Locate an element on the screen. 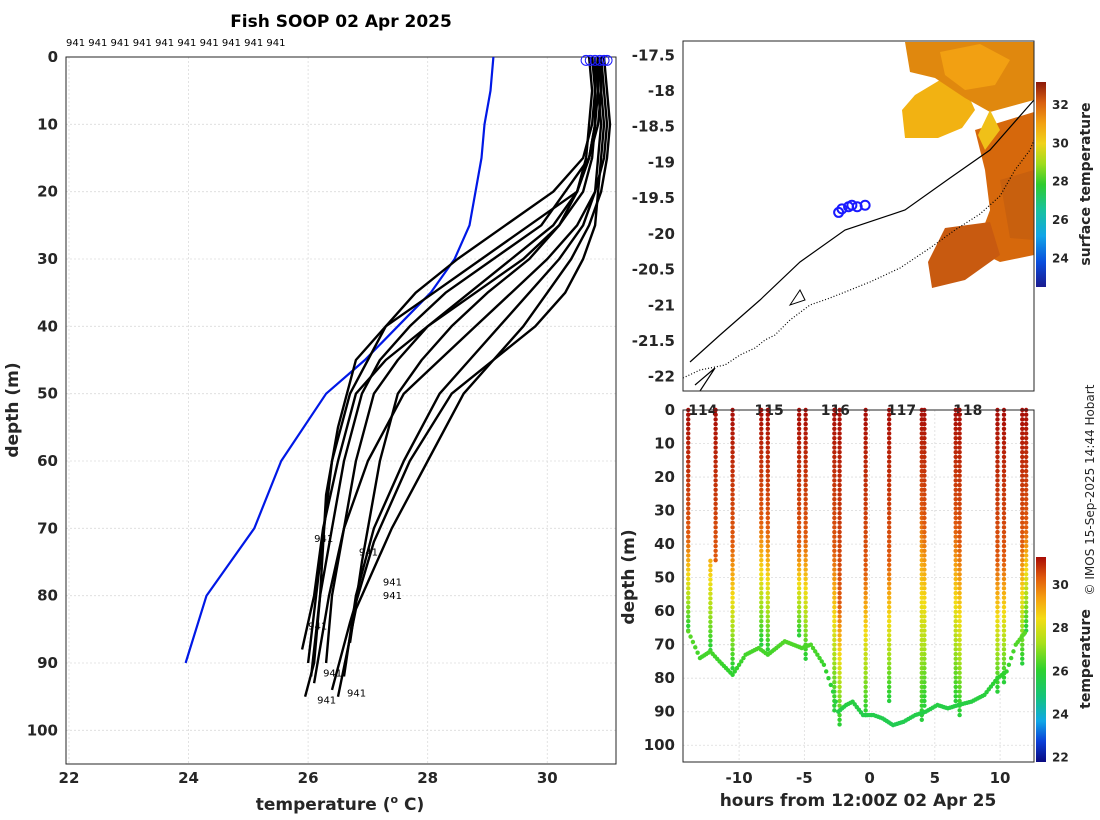 This screenshot has width=1100, height=820. profile-label: 941 is located at coordinates (392, 583).